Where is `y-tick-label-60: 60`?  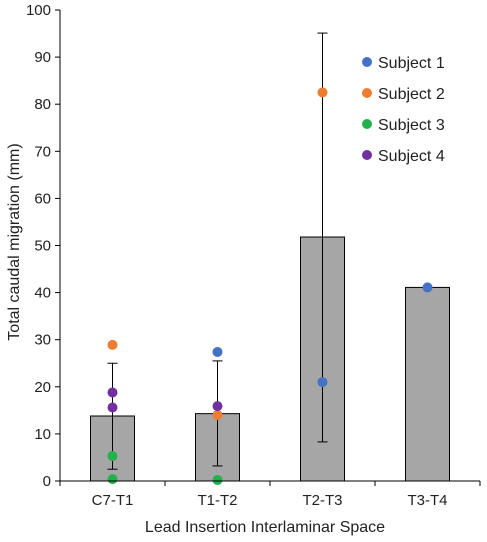 y-tick-label-60: 60 is located at coordinates (42, 198).